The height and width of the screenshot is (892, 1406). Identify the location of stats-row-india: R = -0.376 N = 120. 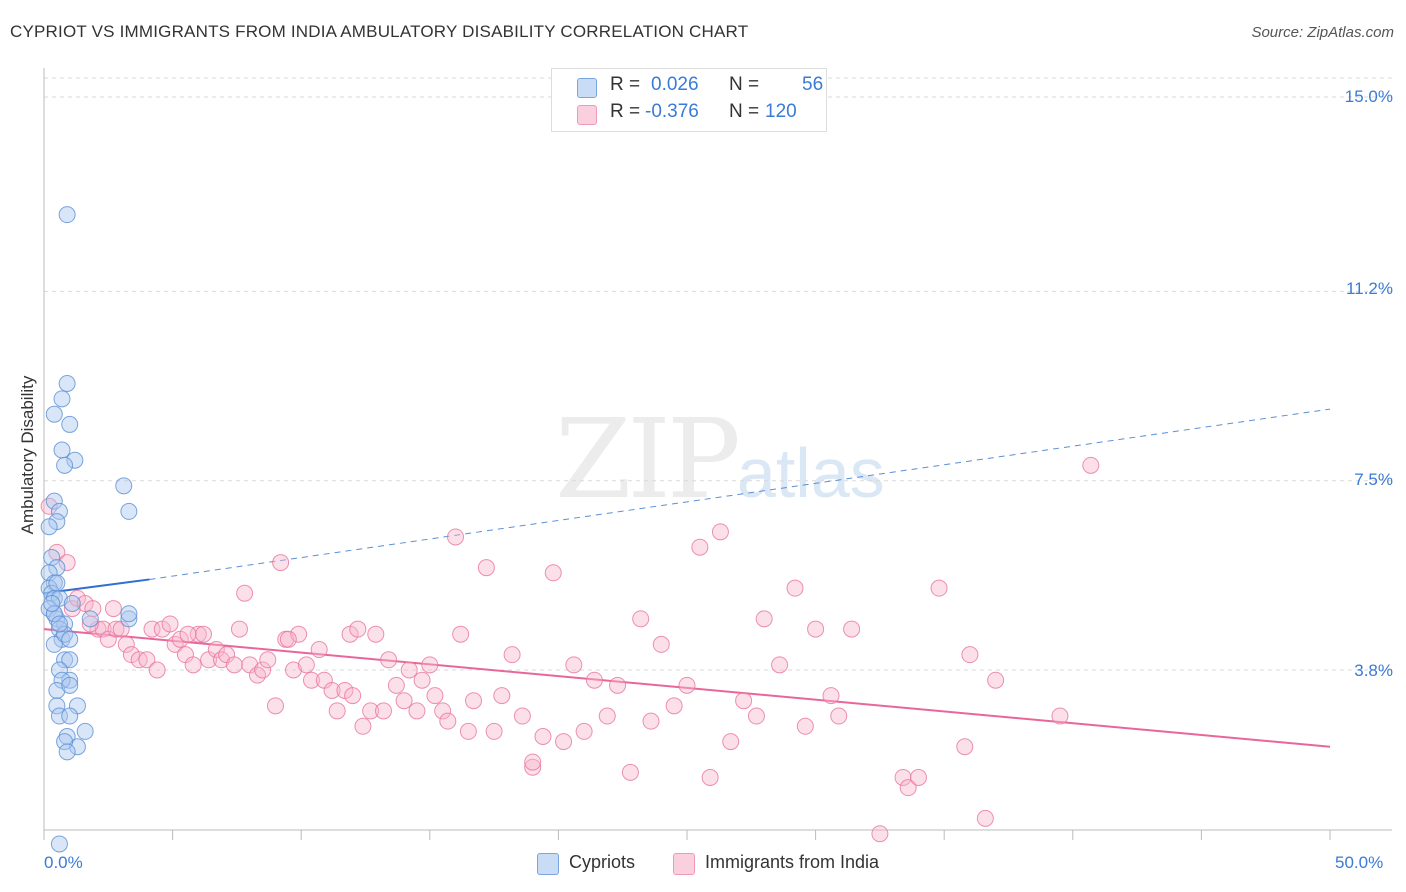
(689, 114).